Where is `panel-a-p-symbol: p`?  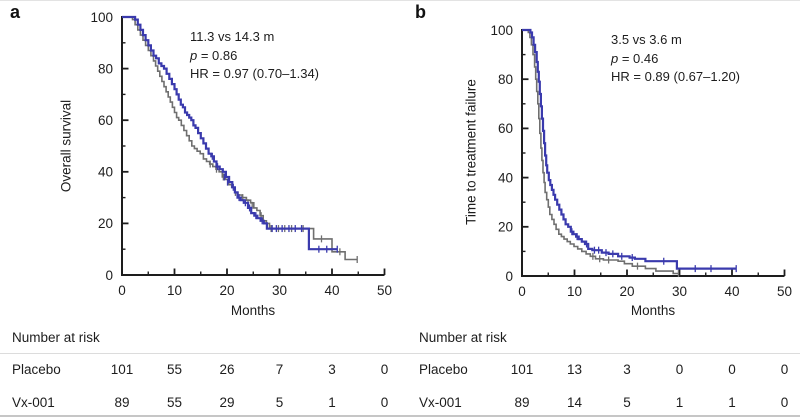
panel-a-p-symbol: p is located at coordinates (194, 55).